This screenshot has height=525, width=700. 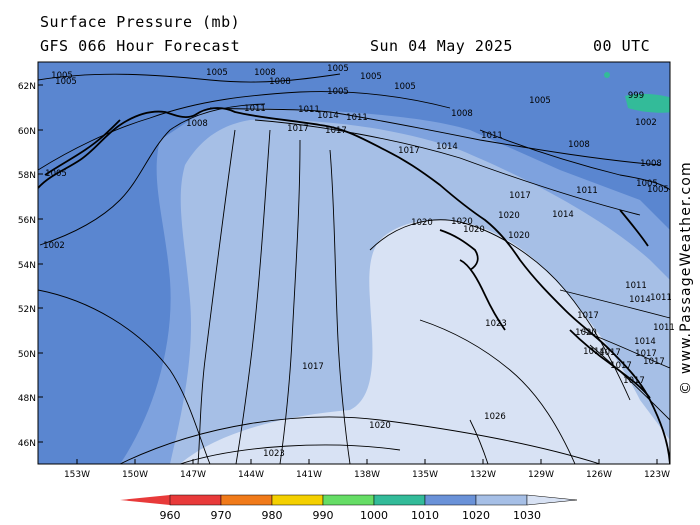 I want to click on colorbar-tick: 1010, so click(x=425, y=515).